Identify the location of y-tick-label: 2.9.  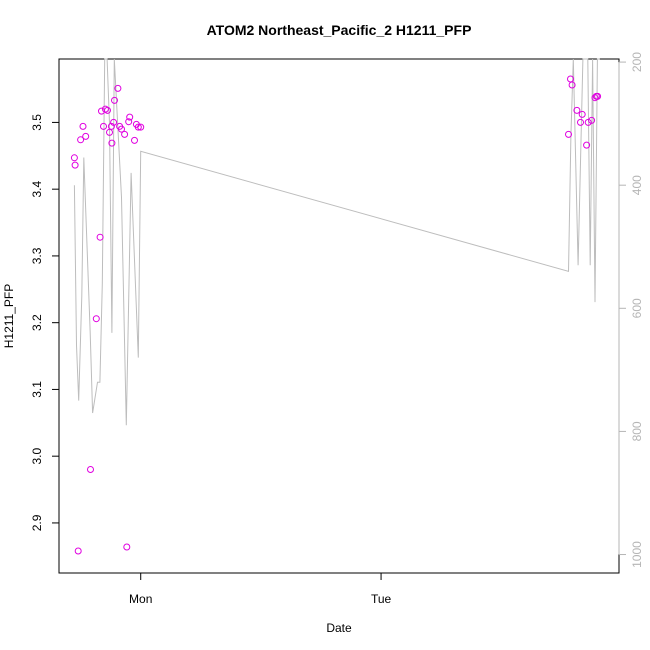
(37, 522).